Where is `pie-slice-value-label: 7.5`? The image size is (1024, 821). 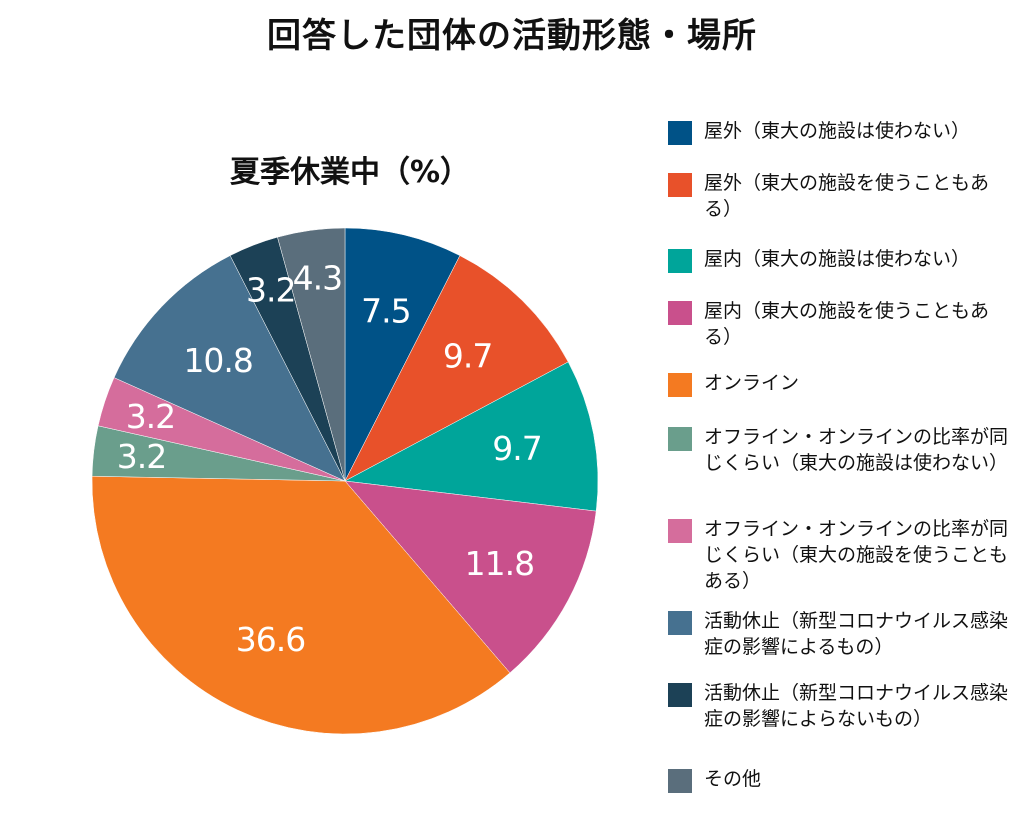
pie-slice-value-label: 7.5 is located at coordinates (385, 310).